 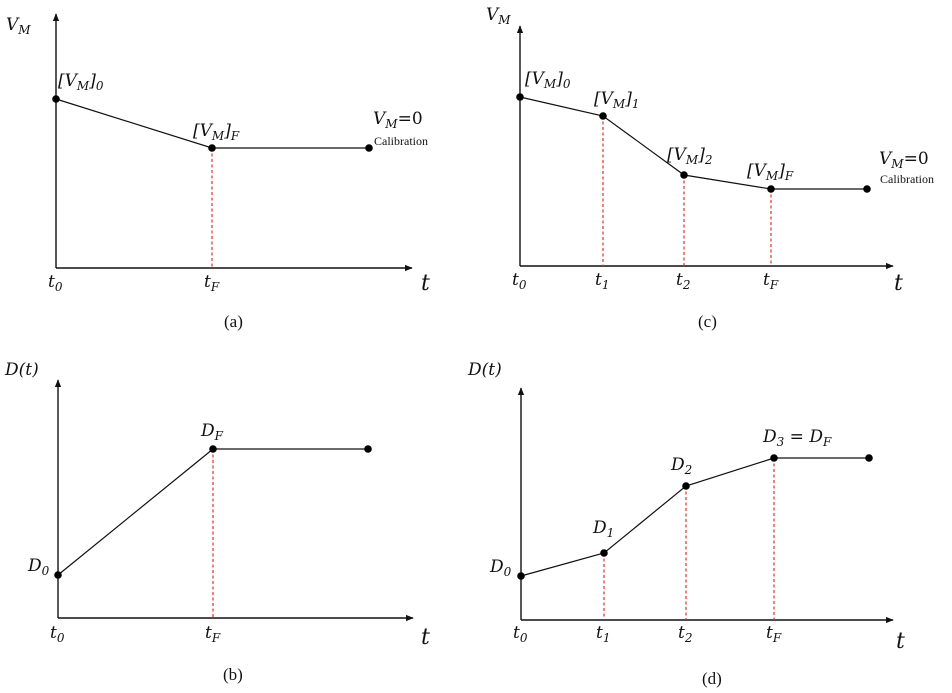 What do you see at coordinates (500, 568) in the screenshot?
I see `panel-d-label-0: D0` at bounding box center [500, 568].